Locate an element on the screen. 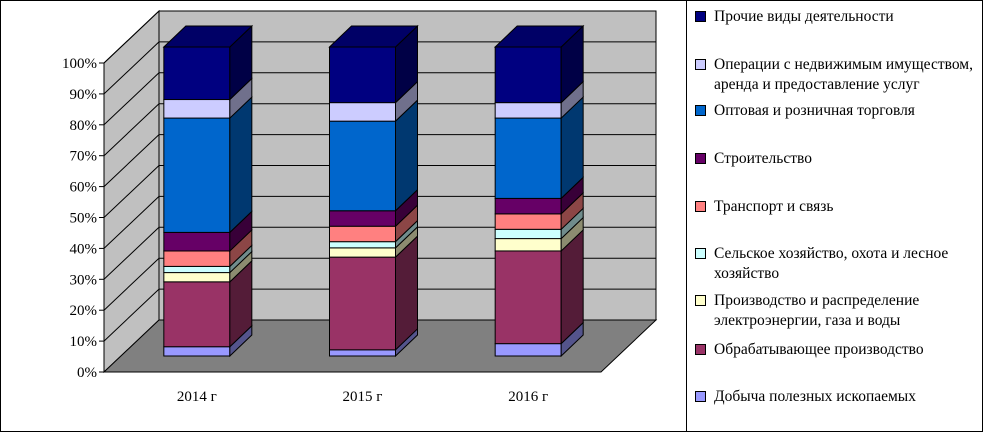  y-tick-label: 0% is located at coordinates (87, 373).